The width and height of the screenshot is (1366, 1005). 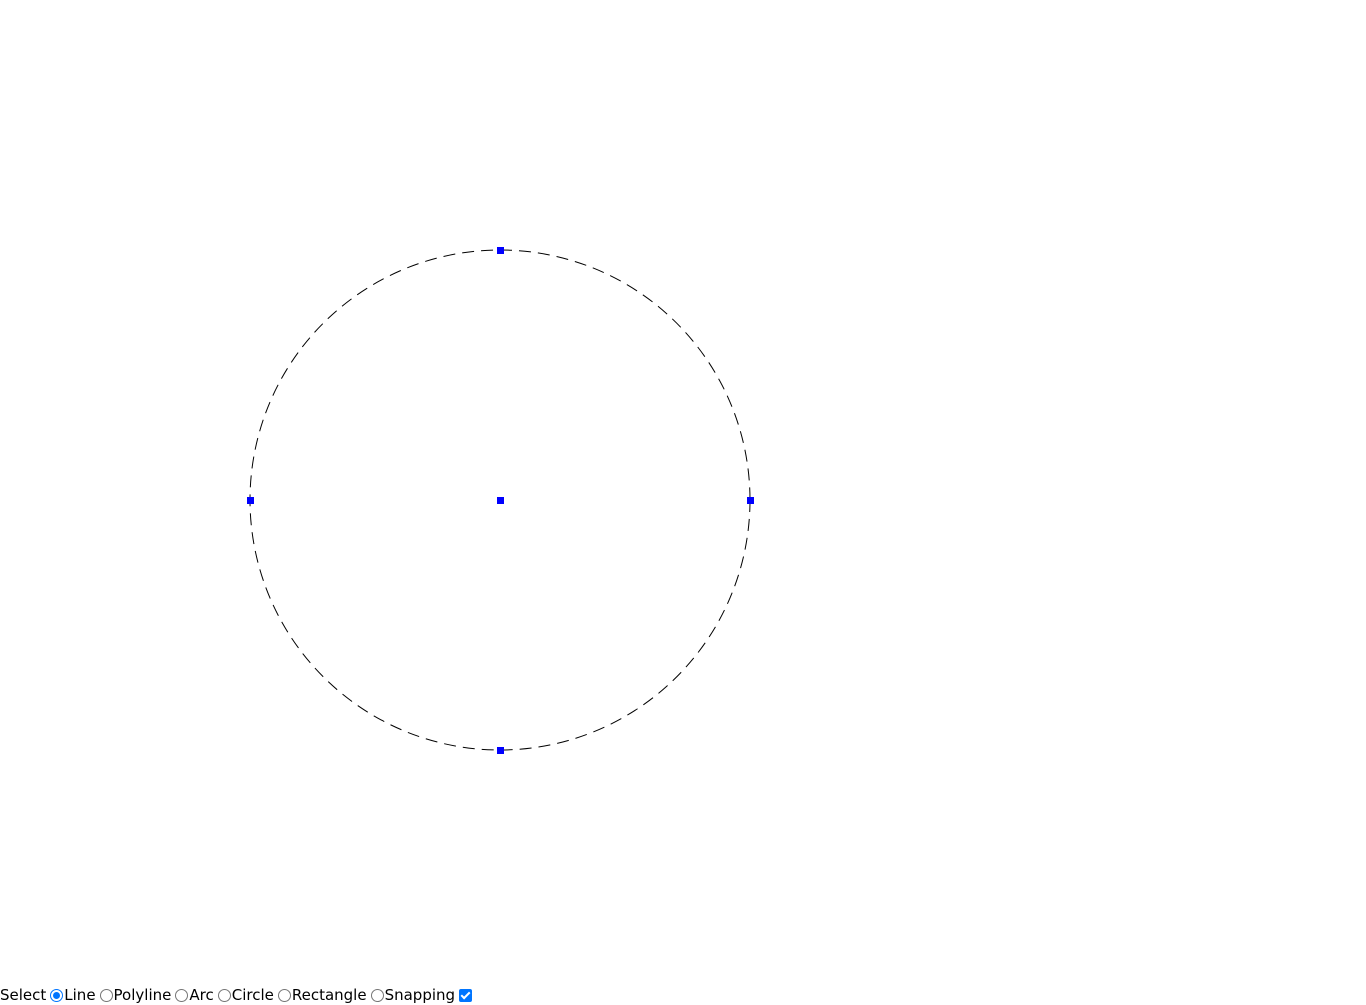 What do you see at coordinates (142, 995) in the screenshot?
I see `polyline-label: Polyline` at bounding box center [142, 995].